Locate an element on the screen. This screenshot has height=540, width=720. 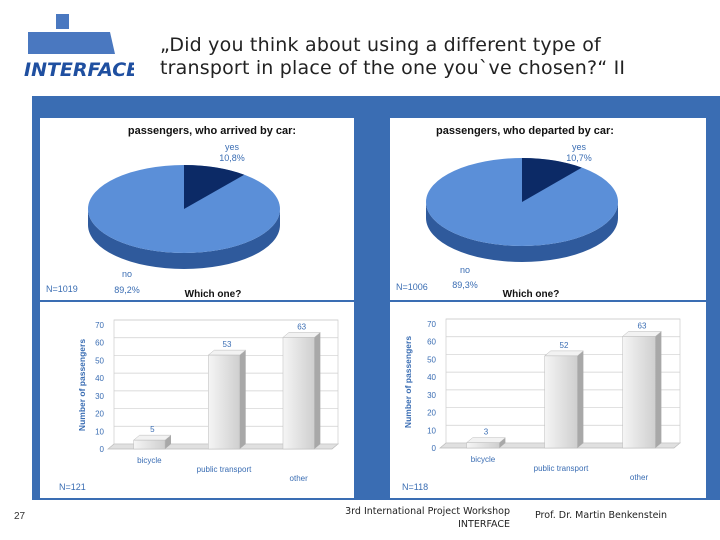
svg-text: INTERFACE is located at coordinates (79, 69).